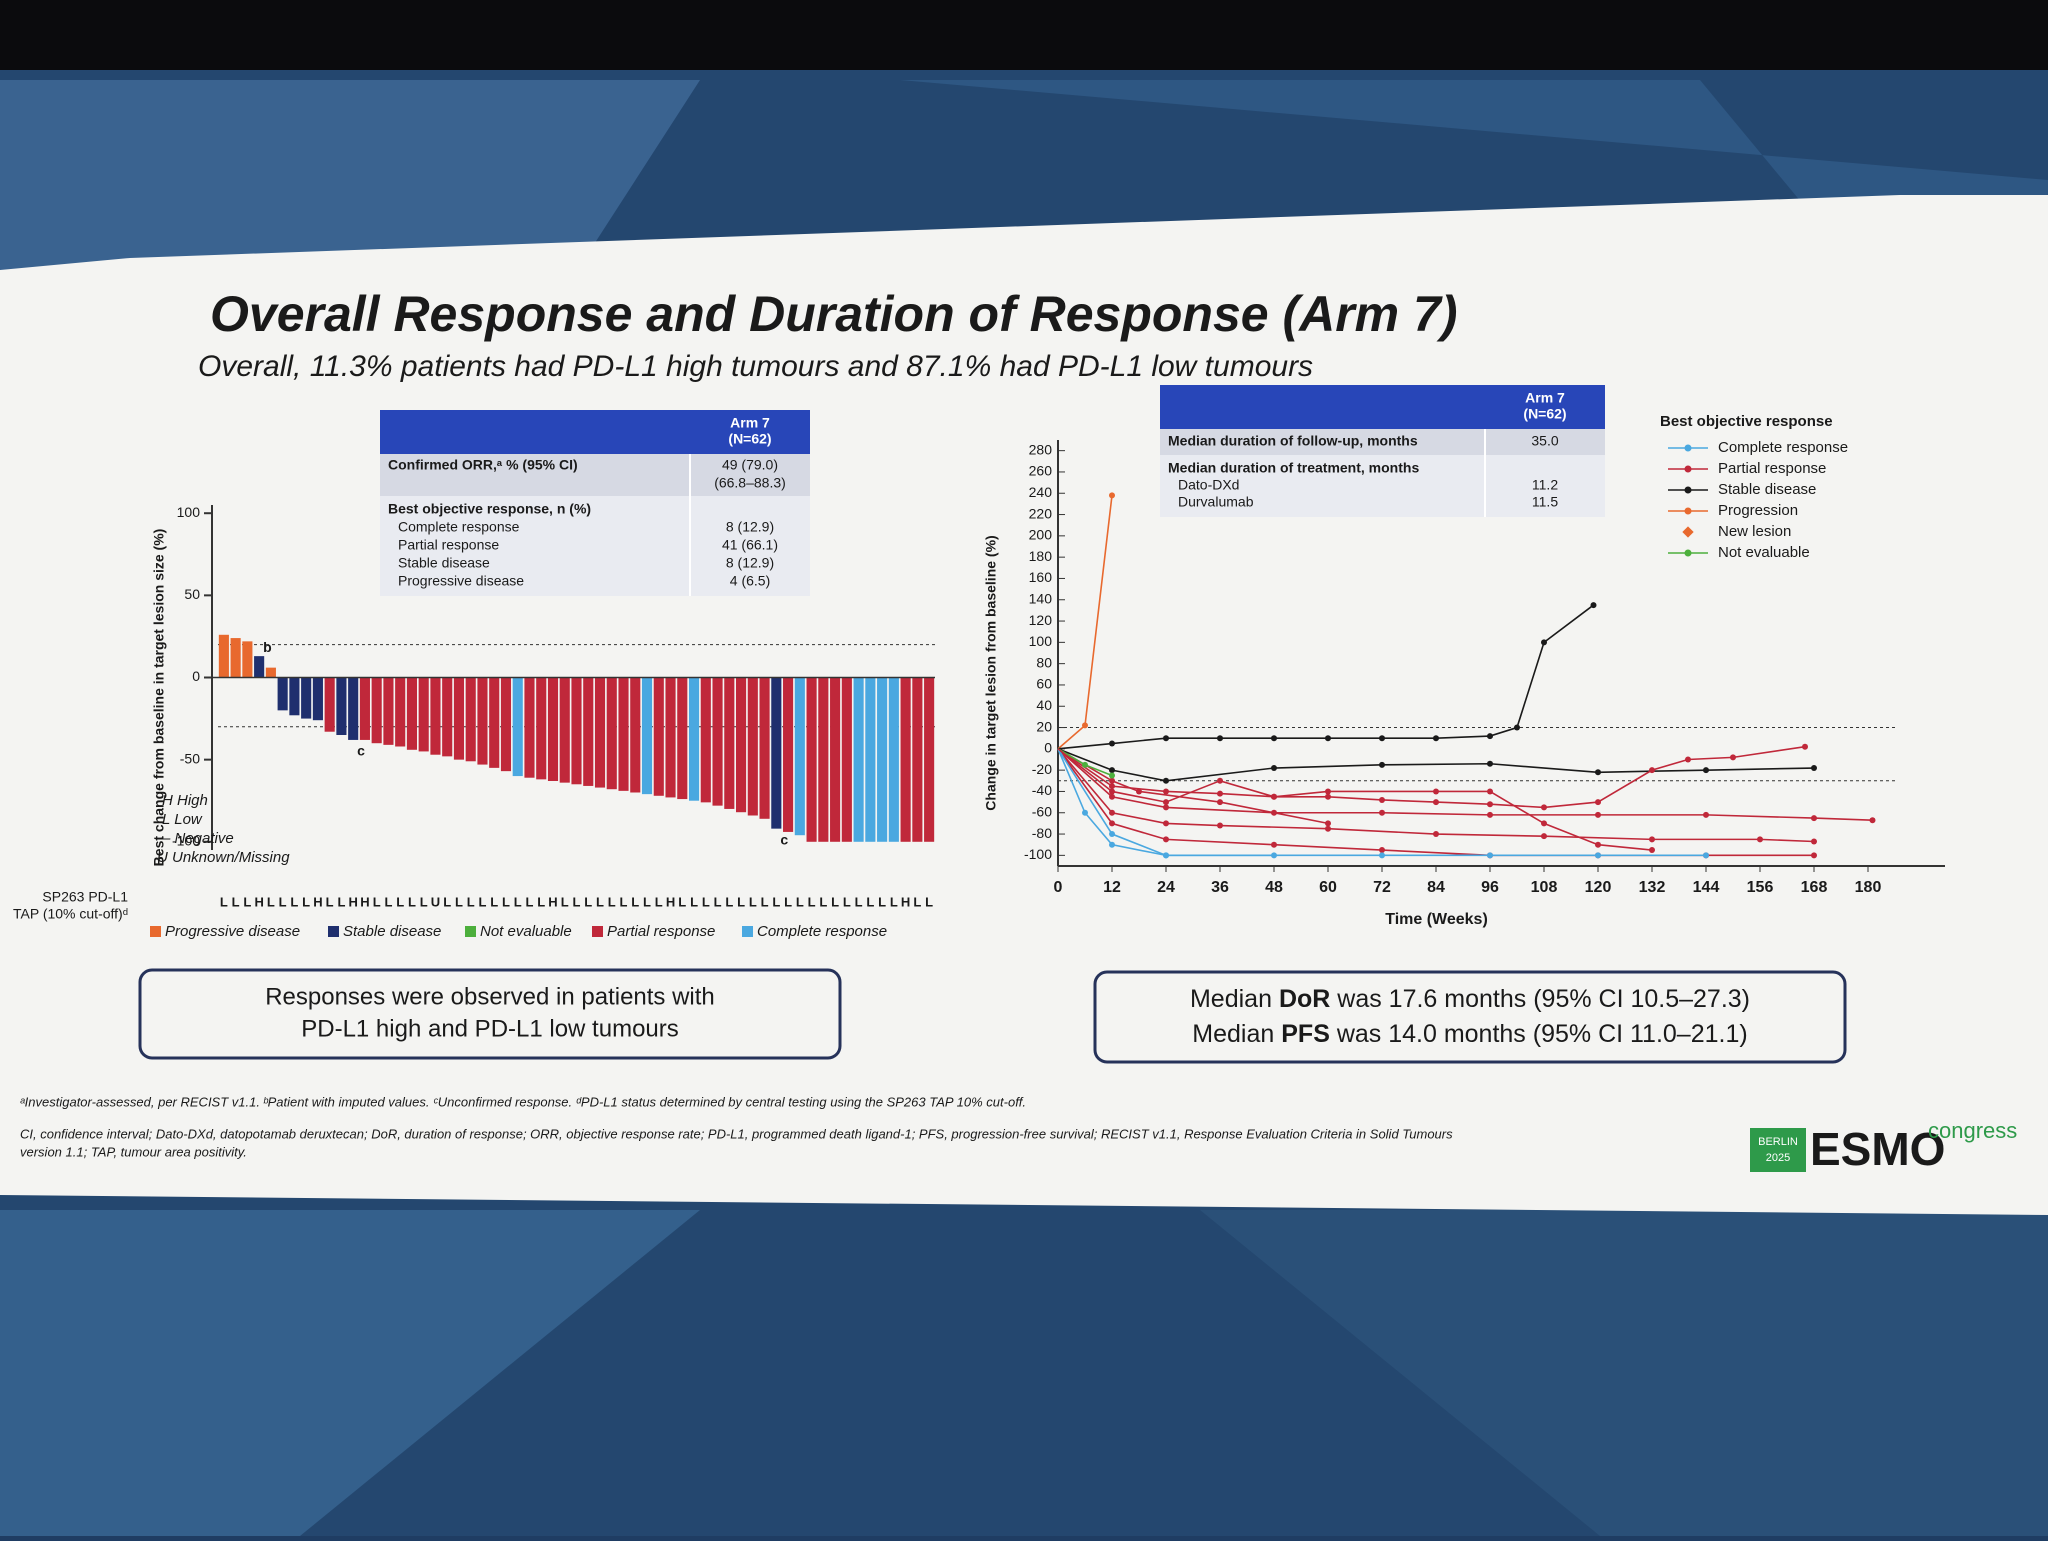  What do you see at coordinates (1041, 492) in the screenshot?
I see `y-tick-label: 240` at bounding box center [1041, 492].